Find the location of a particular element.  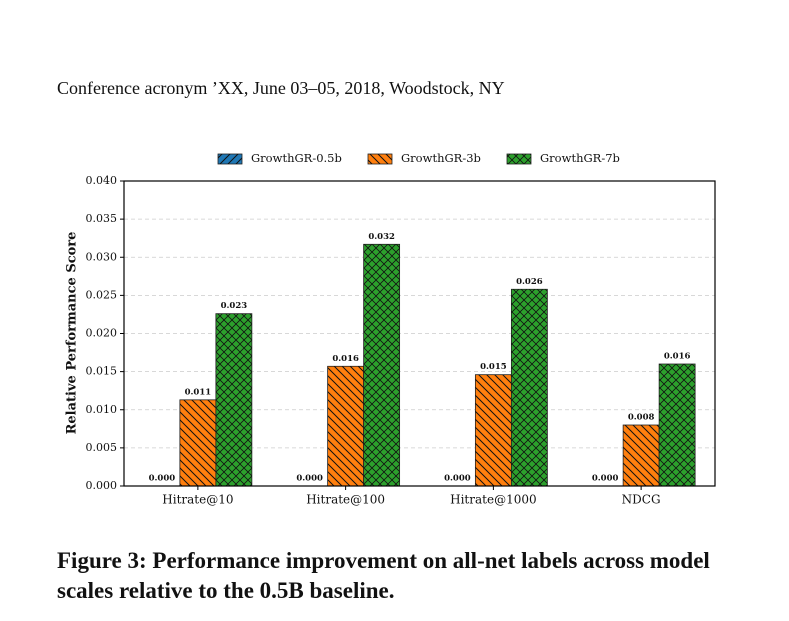

value-label: 0.032 is located at coordinates (381, 237).